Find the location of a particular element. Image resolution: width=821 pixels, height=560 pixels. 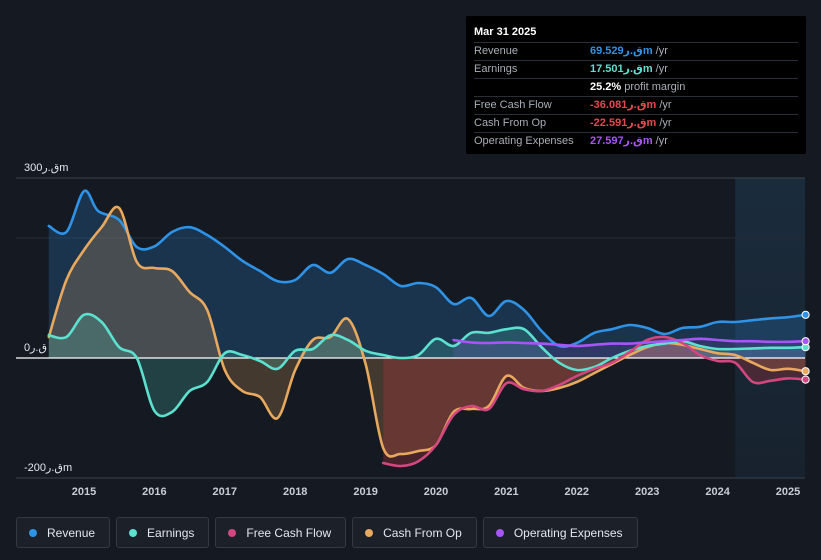

x-tick-label-2022: 2022 is located at coordinates (577, 492).